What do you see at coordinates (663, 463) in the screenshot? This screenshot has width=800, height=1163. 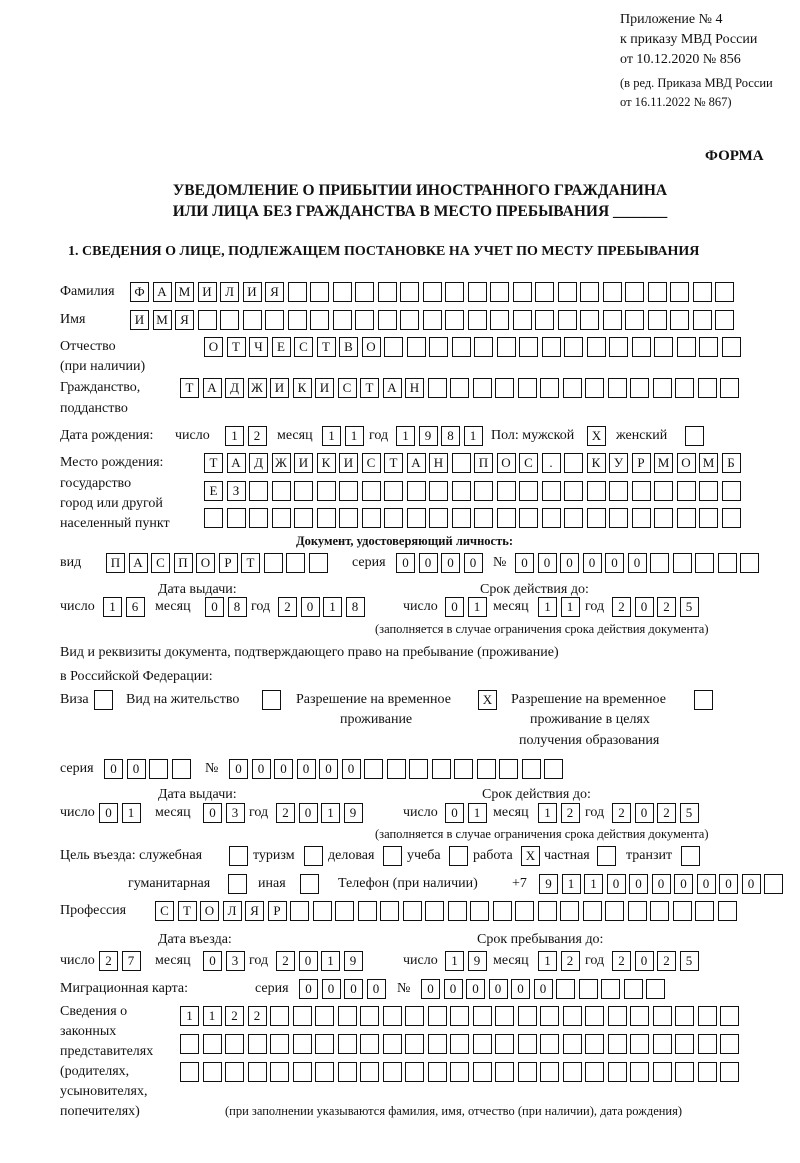 I see `char-cell: М` at bounding box center [663, 463].